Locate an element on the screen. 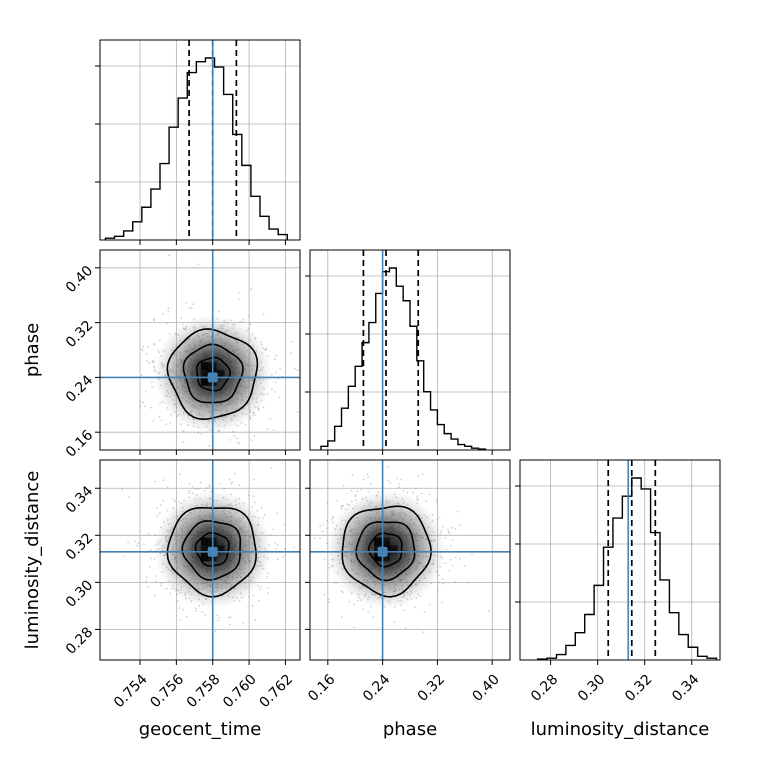 This screenshot has width=760, height=760. y-tick-label-phase-0: 0.16 is located at coordinates (79, 443).